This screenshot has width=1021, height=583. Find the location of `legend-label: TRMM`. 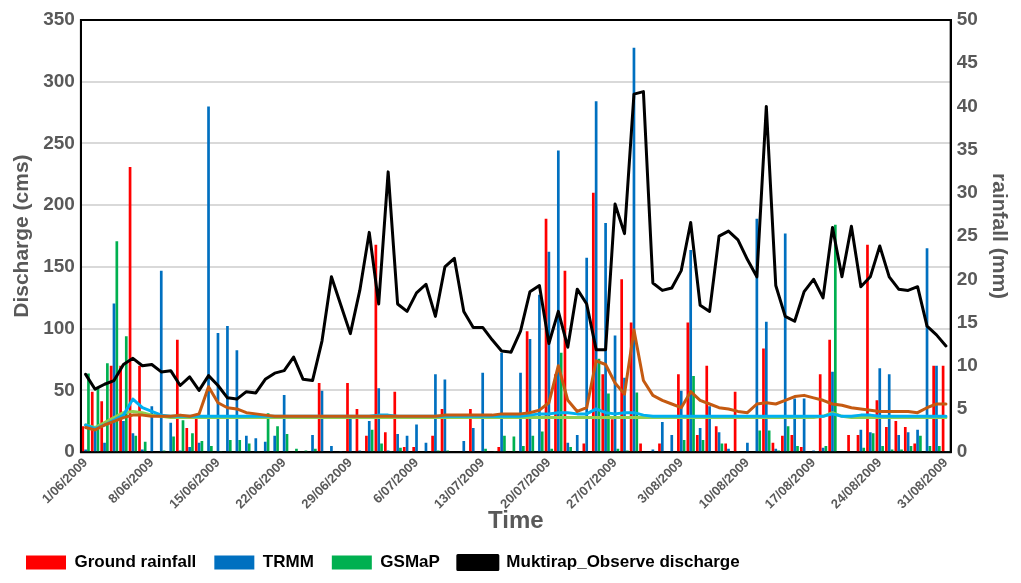

legend-label: TRMM is located at coordinates (288, 562).